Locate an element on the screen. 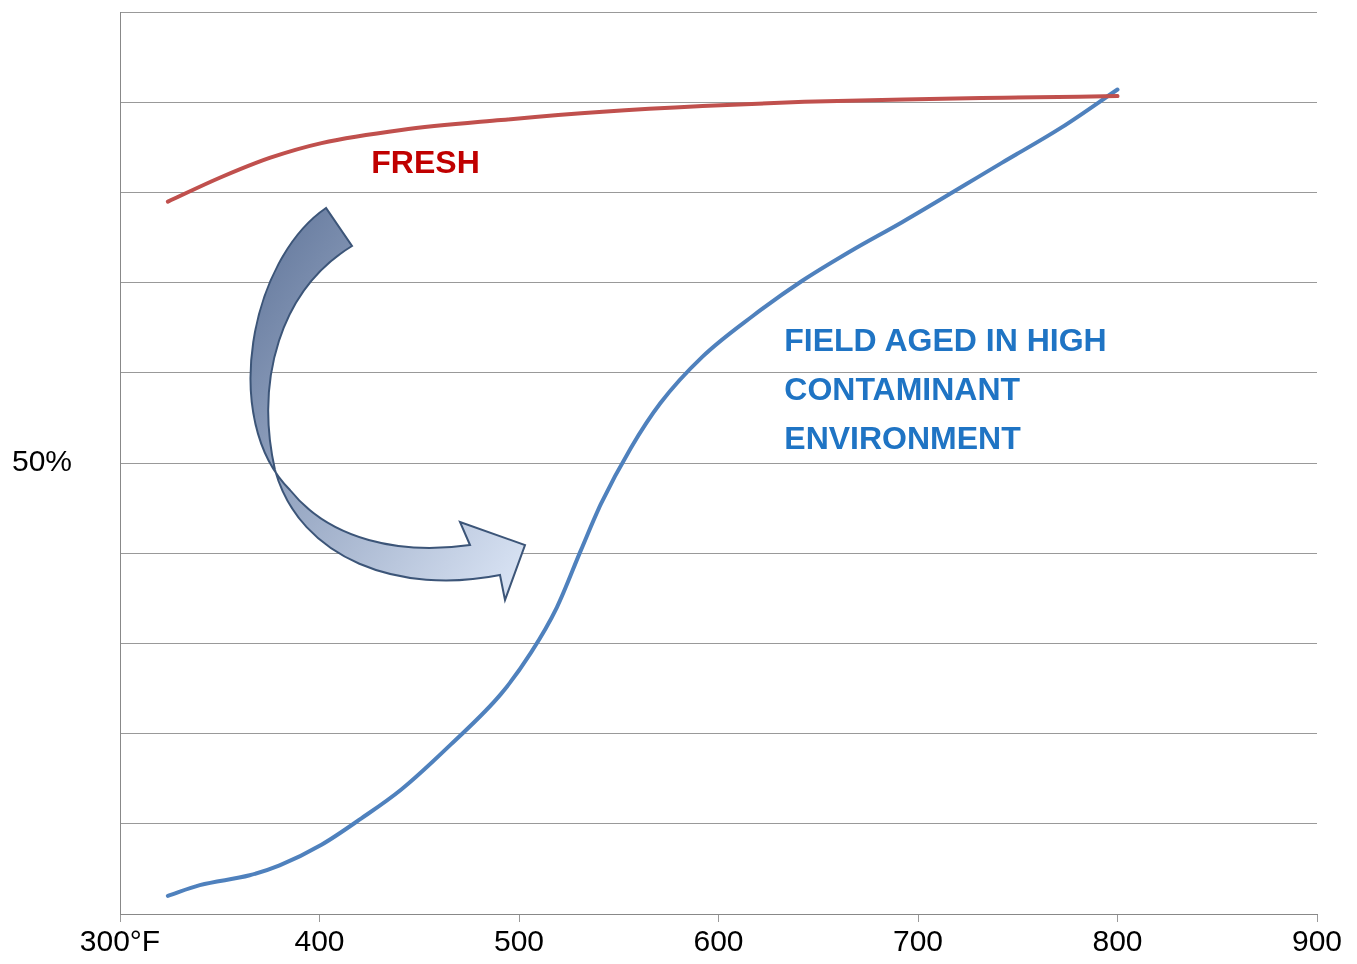 The width and height of the screenshot is (1357, 964). x-tick-label: 800 is located at coordinates (1117, 941).